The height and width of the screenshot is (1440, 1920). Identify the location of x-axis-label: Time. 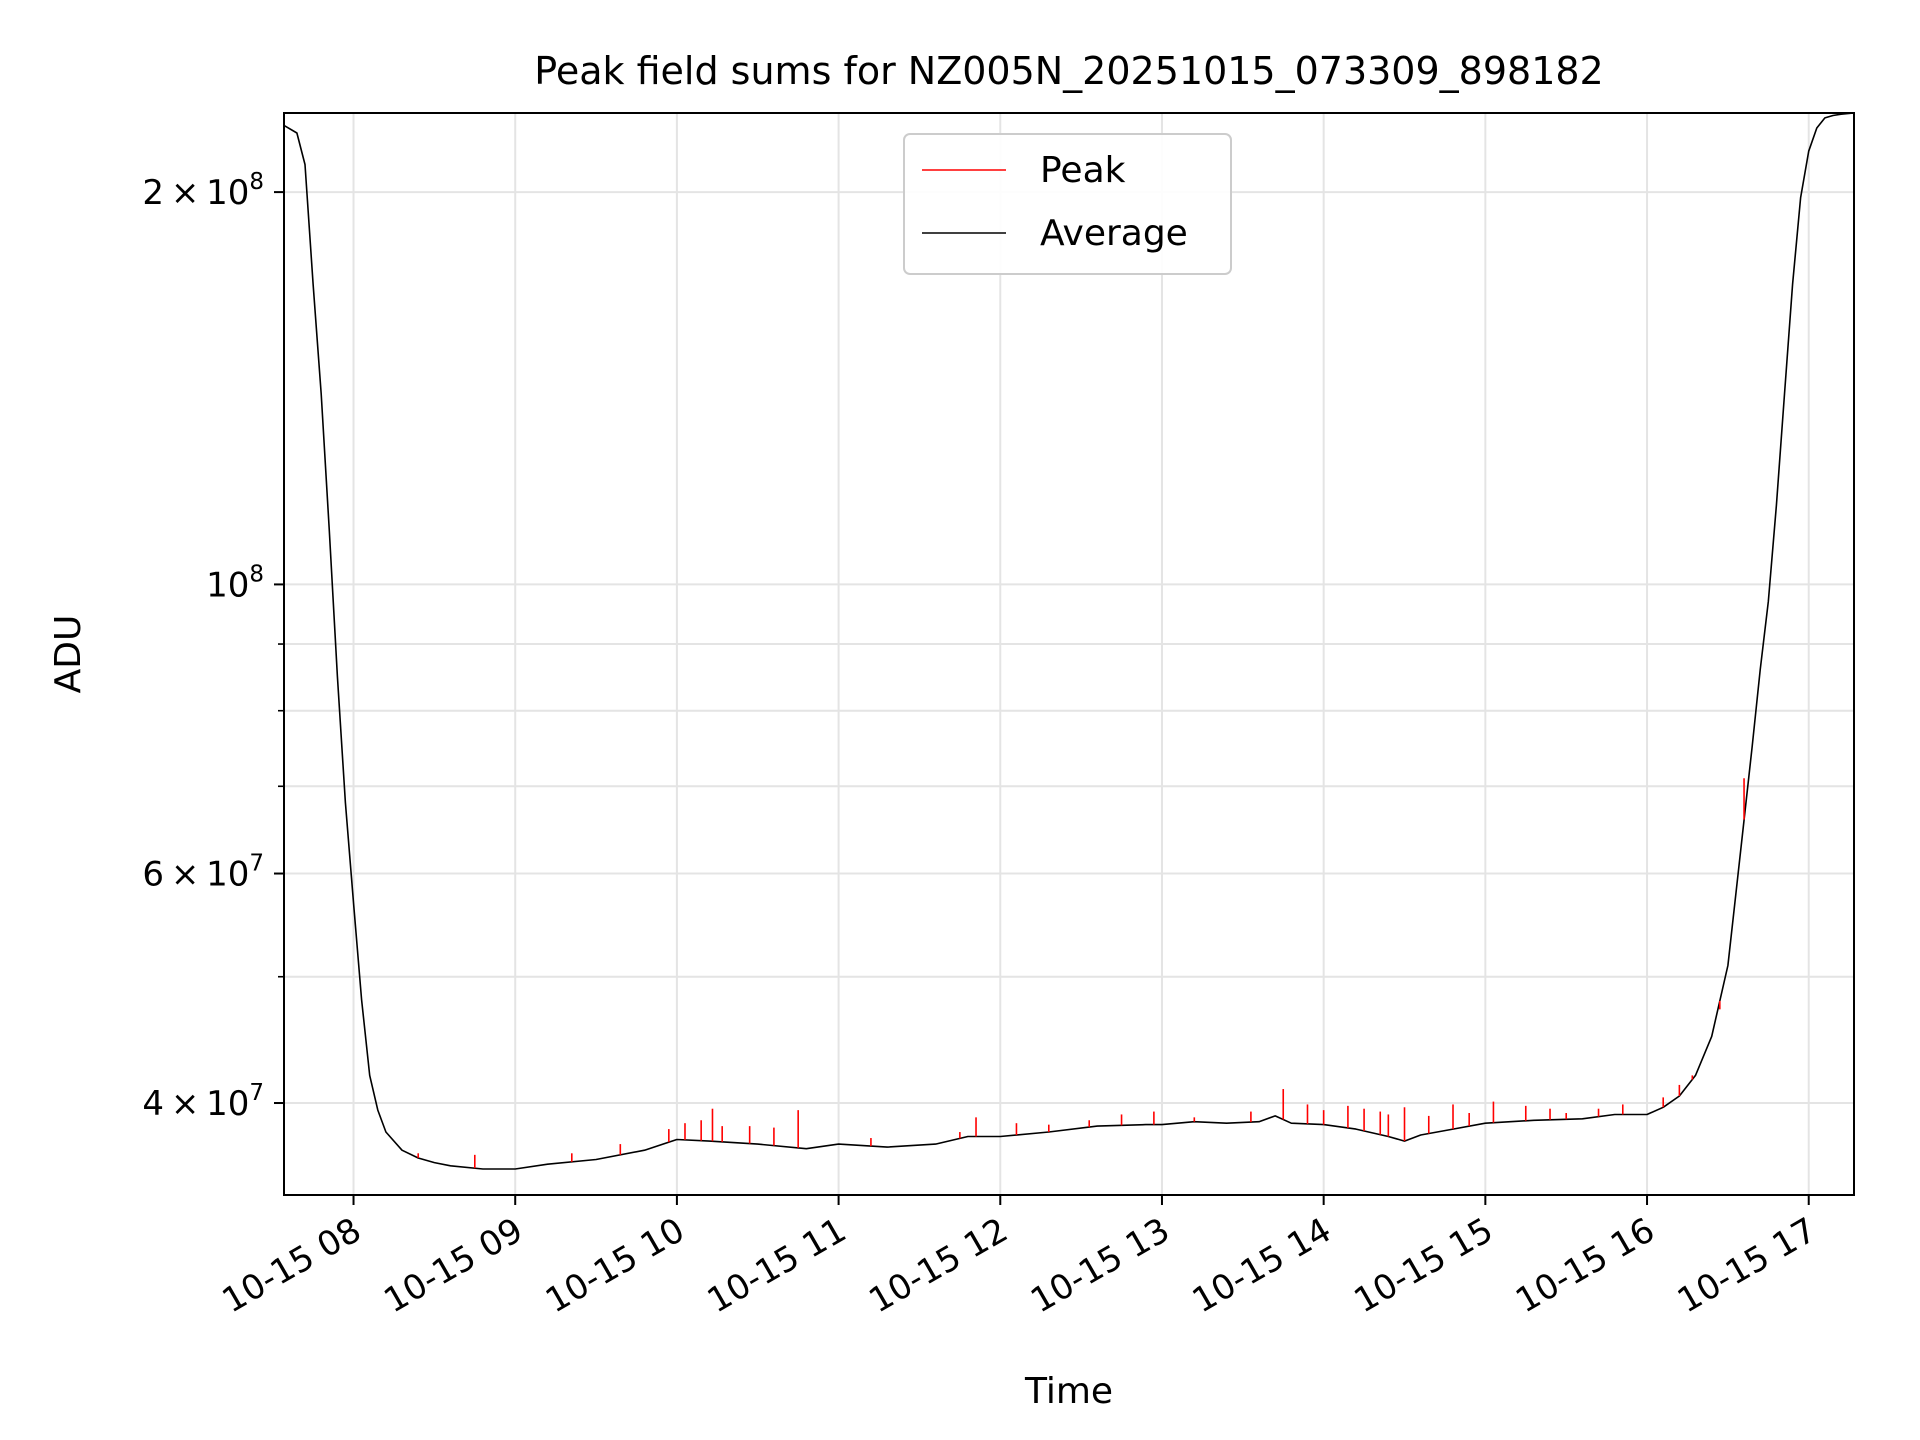
(1068, 1391).